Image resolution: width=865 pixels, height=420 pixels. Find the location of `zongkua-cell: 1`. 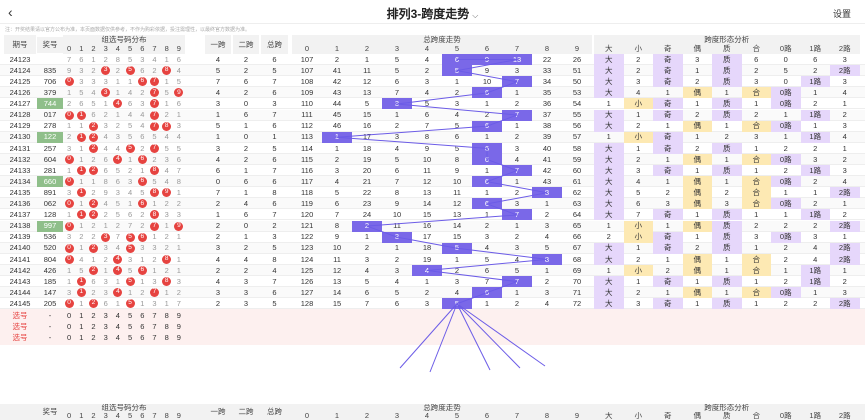

zongkua-cell: 1 is located at coordinates (274, 137).